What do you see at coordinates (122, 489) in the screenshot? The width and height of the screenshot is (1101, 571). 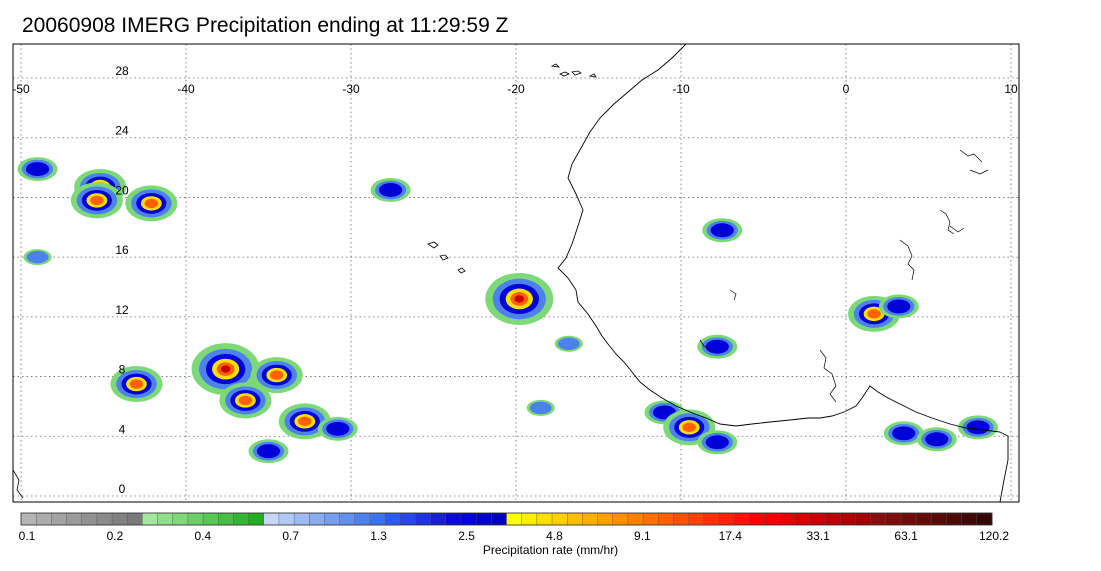 I see `lat-tick-label: 0` at bounding box center [122, 489].